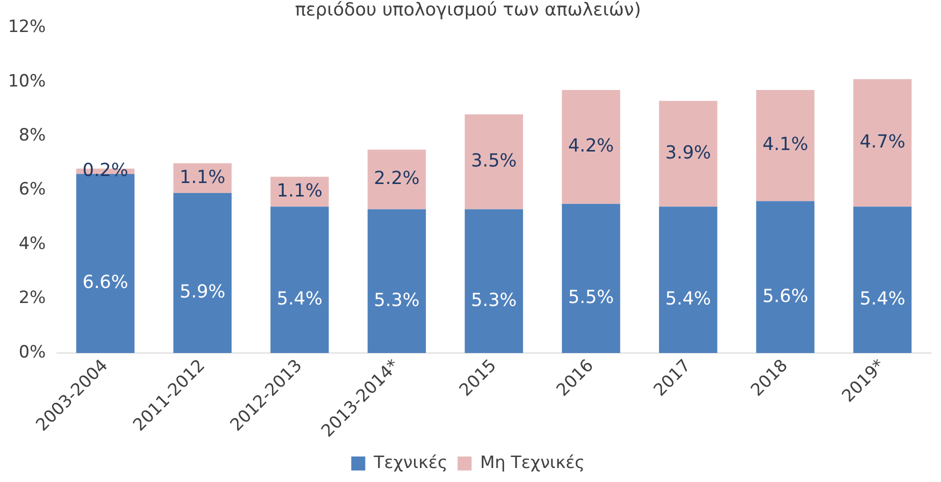 The image size is (941, 482). I want to click on data-label: 5.9%, so click(203, 292).